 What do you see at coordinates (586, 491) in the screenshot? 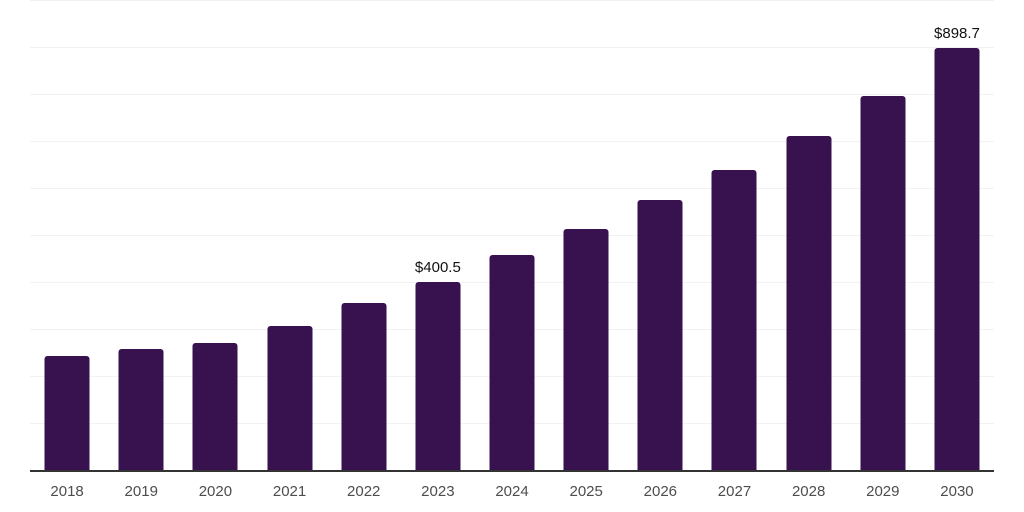
I see `x-axis-label-2025: 2025` at bounding box center [586, 491].